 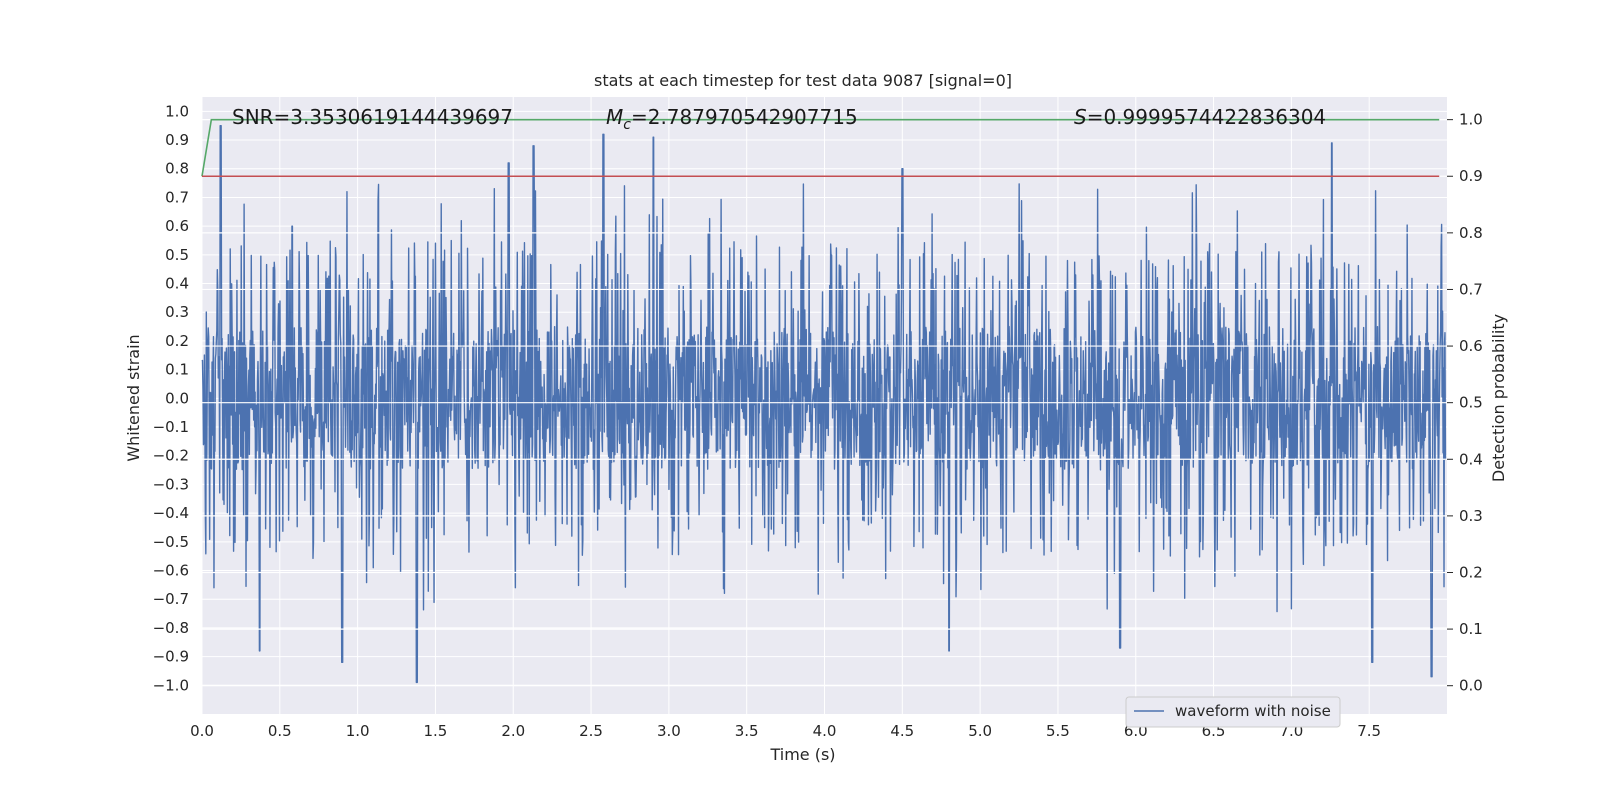 I want to click on x-tick-label: 7.5, so click(x=1369, y=731).